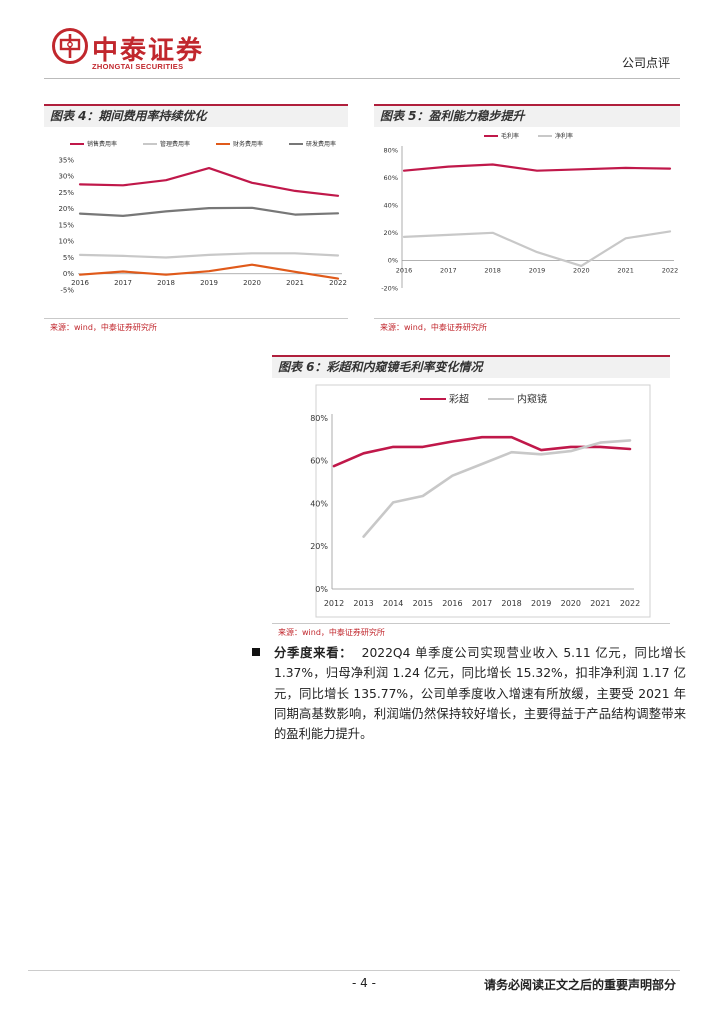  What do you see at coordinates (319, 503) in the screenshot?
I see `fig6-y-tick-label: 40%` at bounding box center [319, 503].